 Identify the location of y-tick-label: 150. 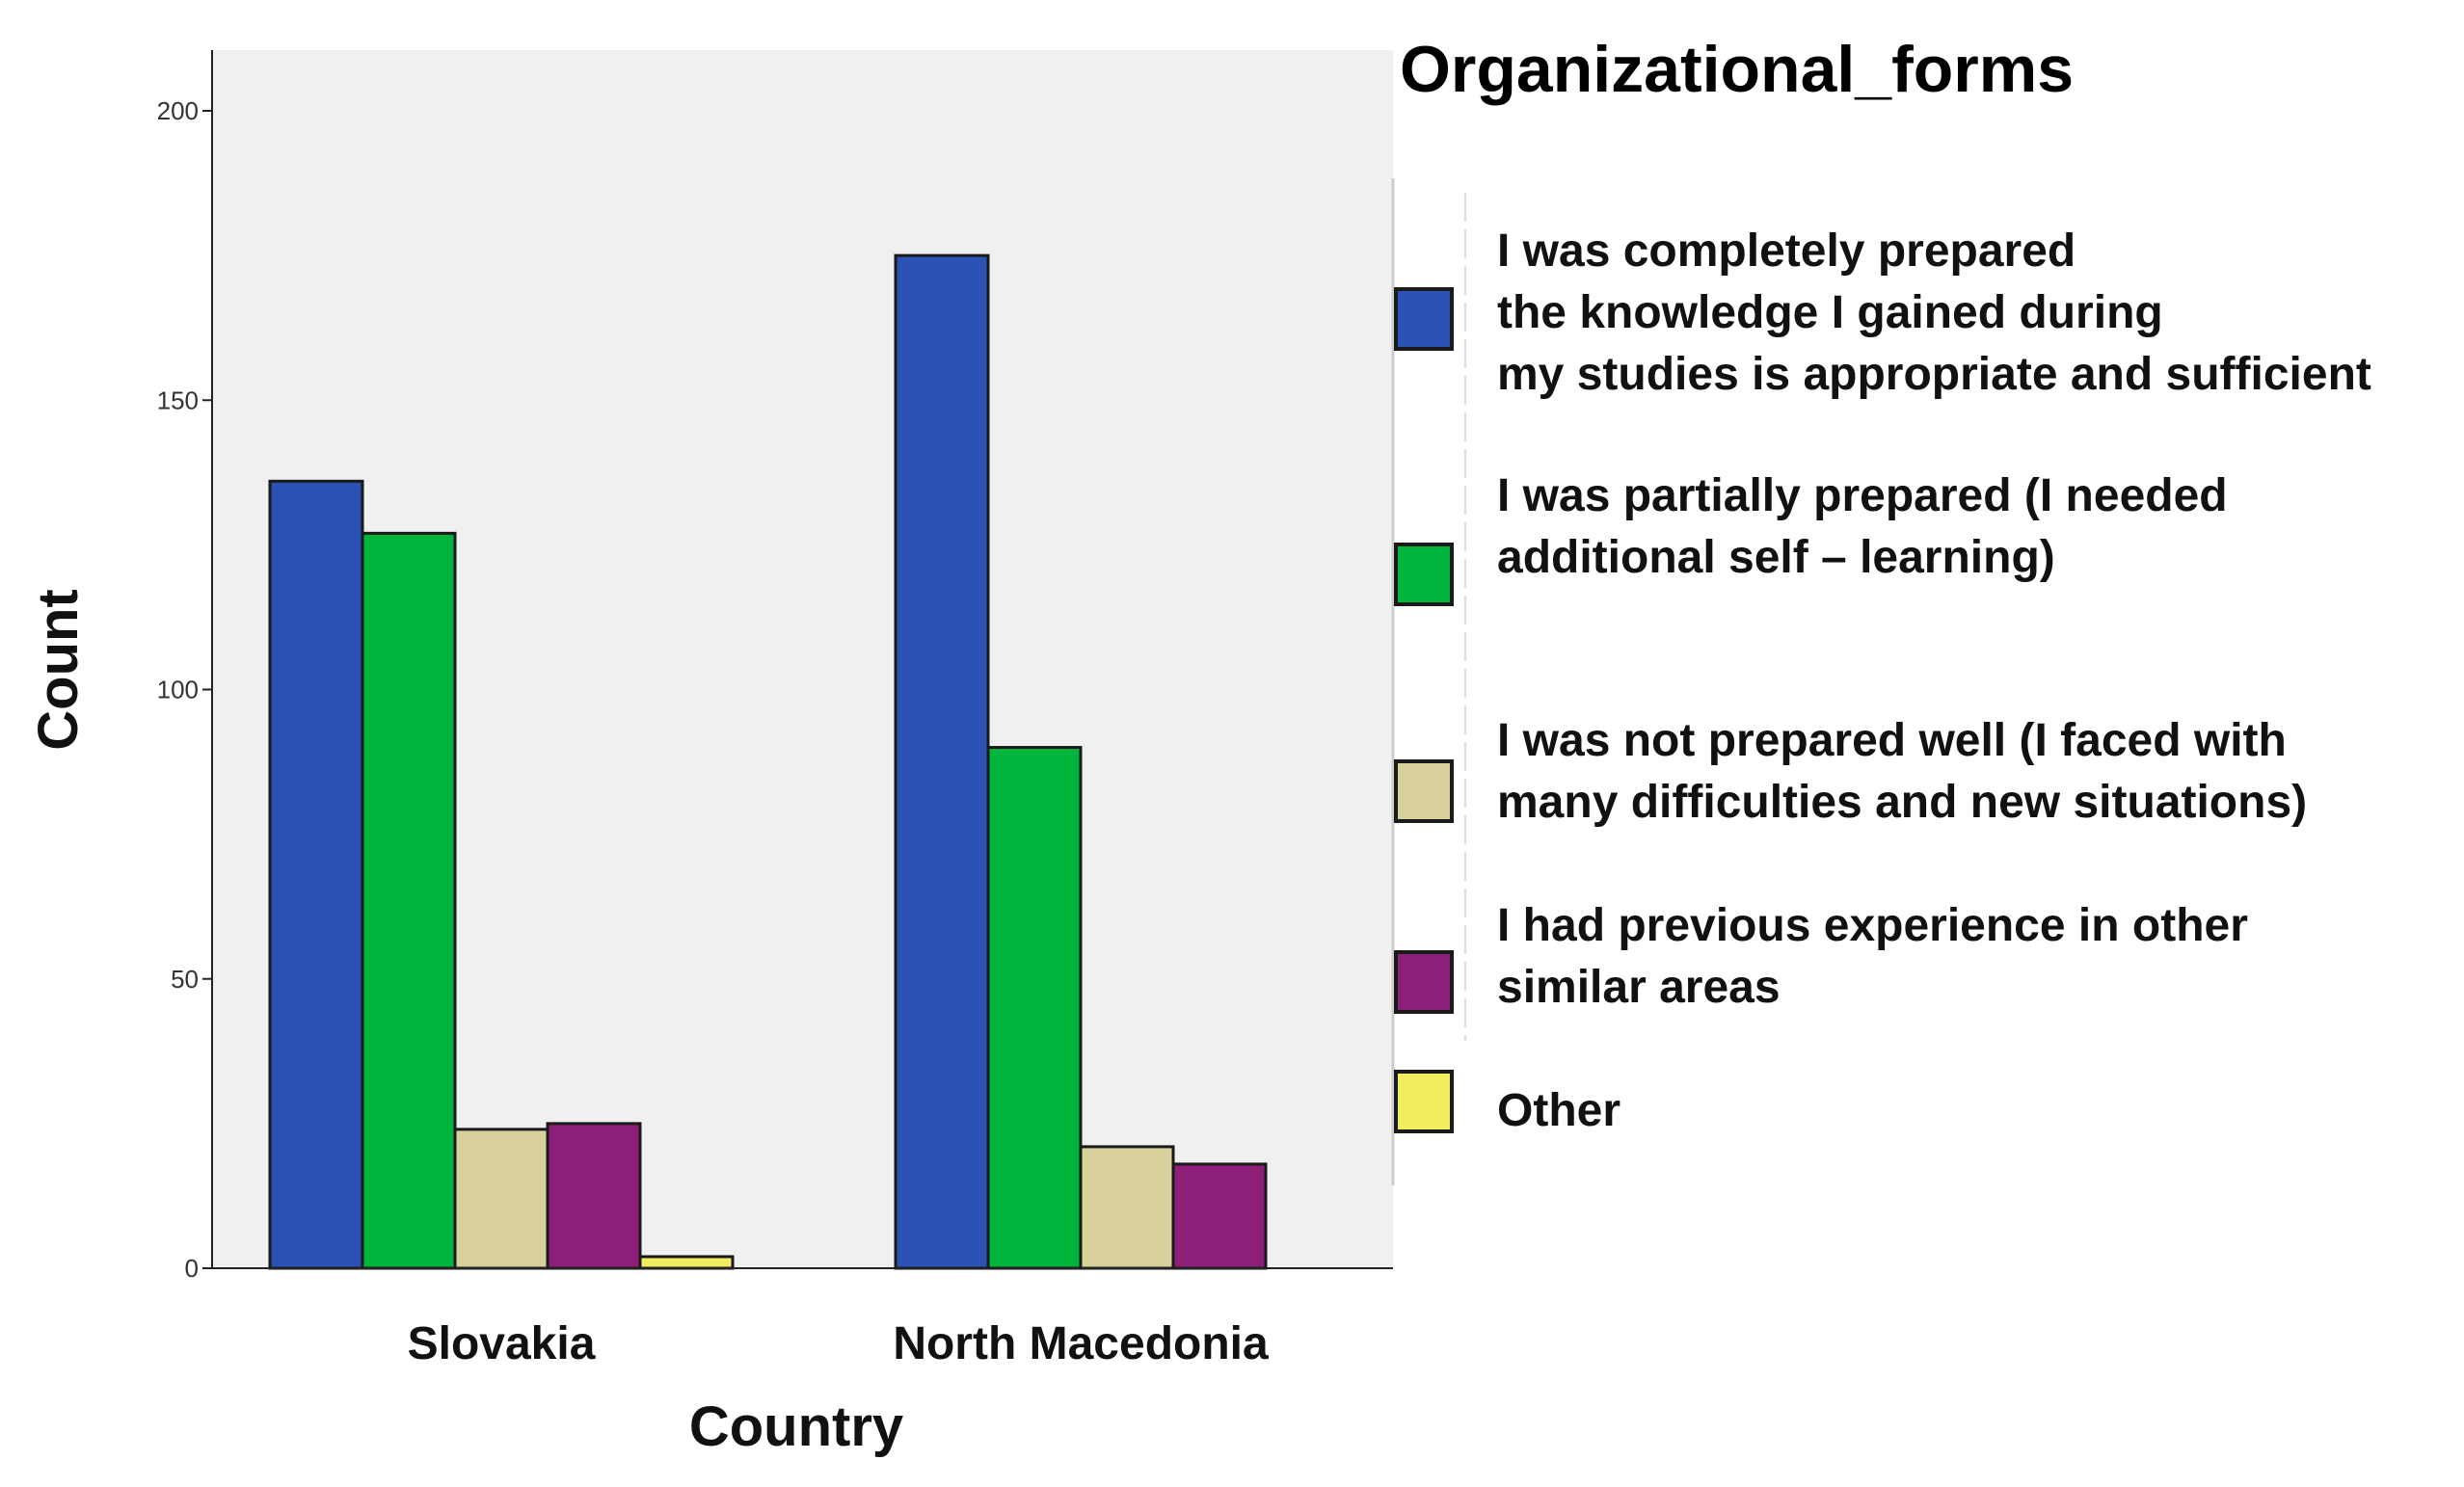
(178, 399).